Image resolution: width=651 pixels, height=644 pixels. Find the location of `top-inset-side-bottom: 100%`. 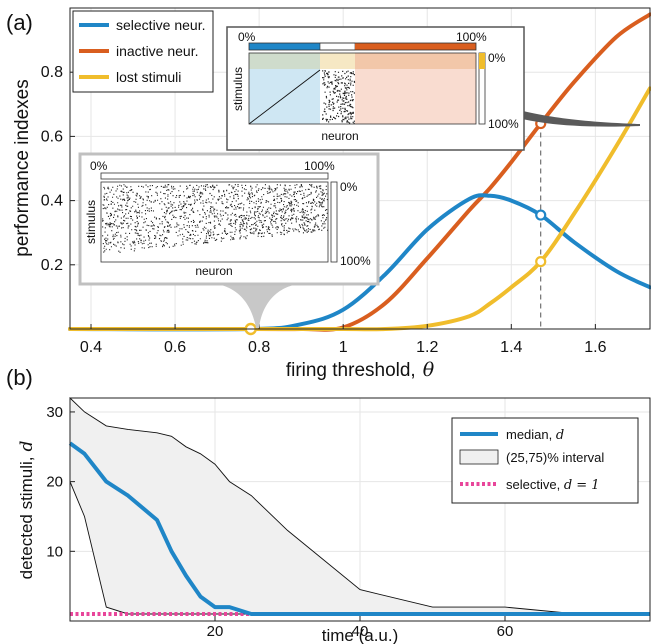

top-inset-side-bottom: 100% is located at coordinates (503, 124).